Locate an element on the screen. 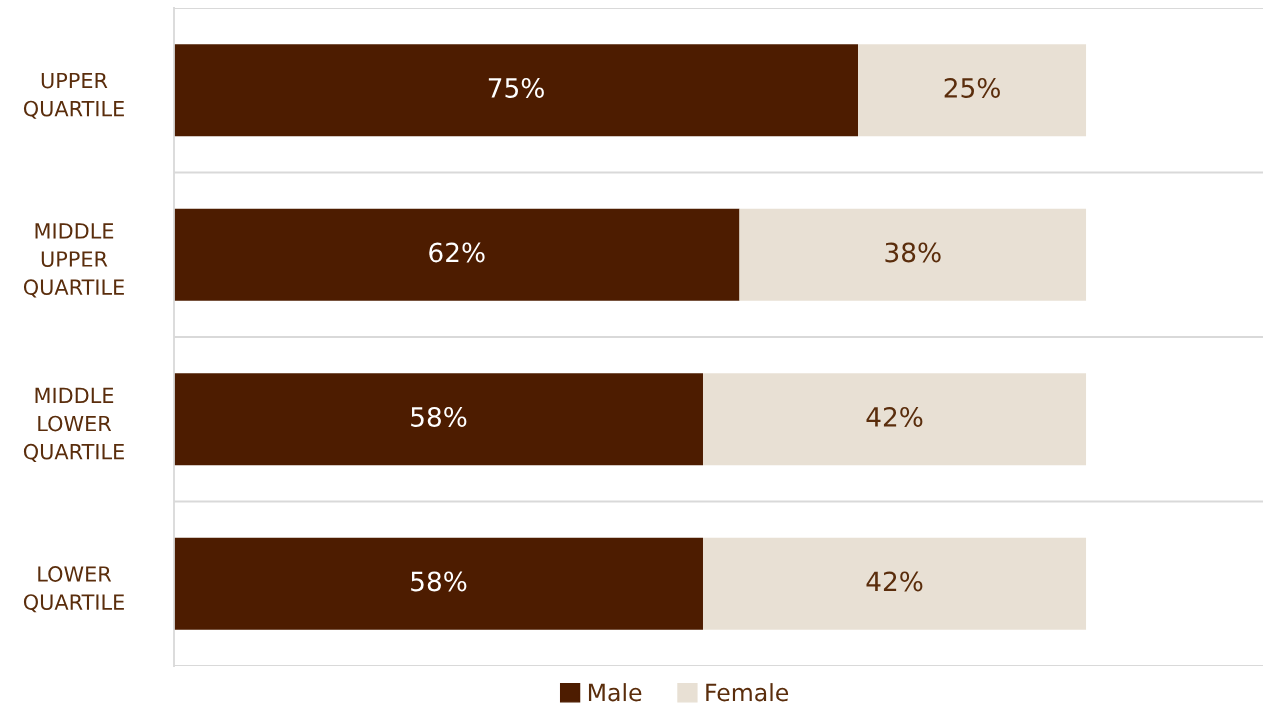  legend-label: Male is located at coordinates (615, 692).